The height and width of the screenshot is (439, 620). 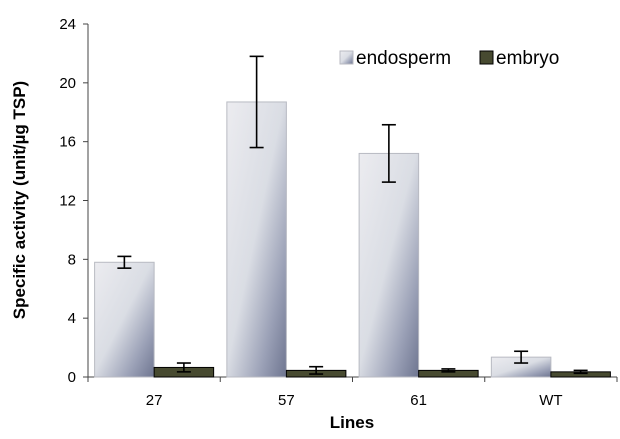 What do you see at coordinates (72, 377) in the screenshot?
I see `y-tick-label: 0` at bounding box center [72, 377].